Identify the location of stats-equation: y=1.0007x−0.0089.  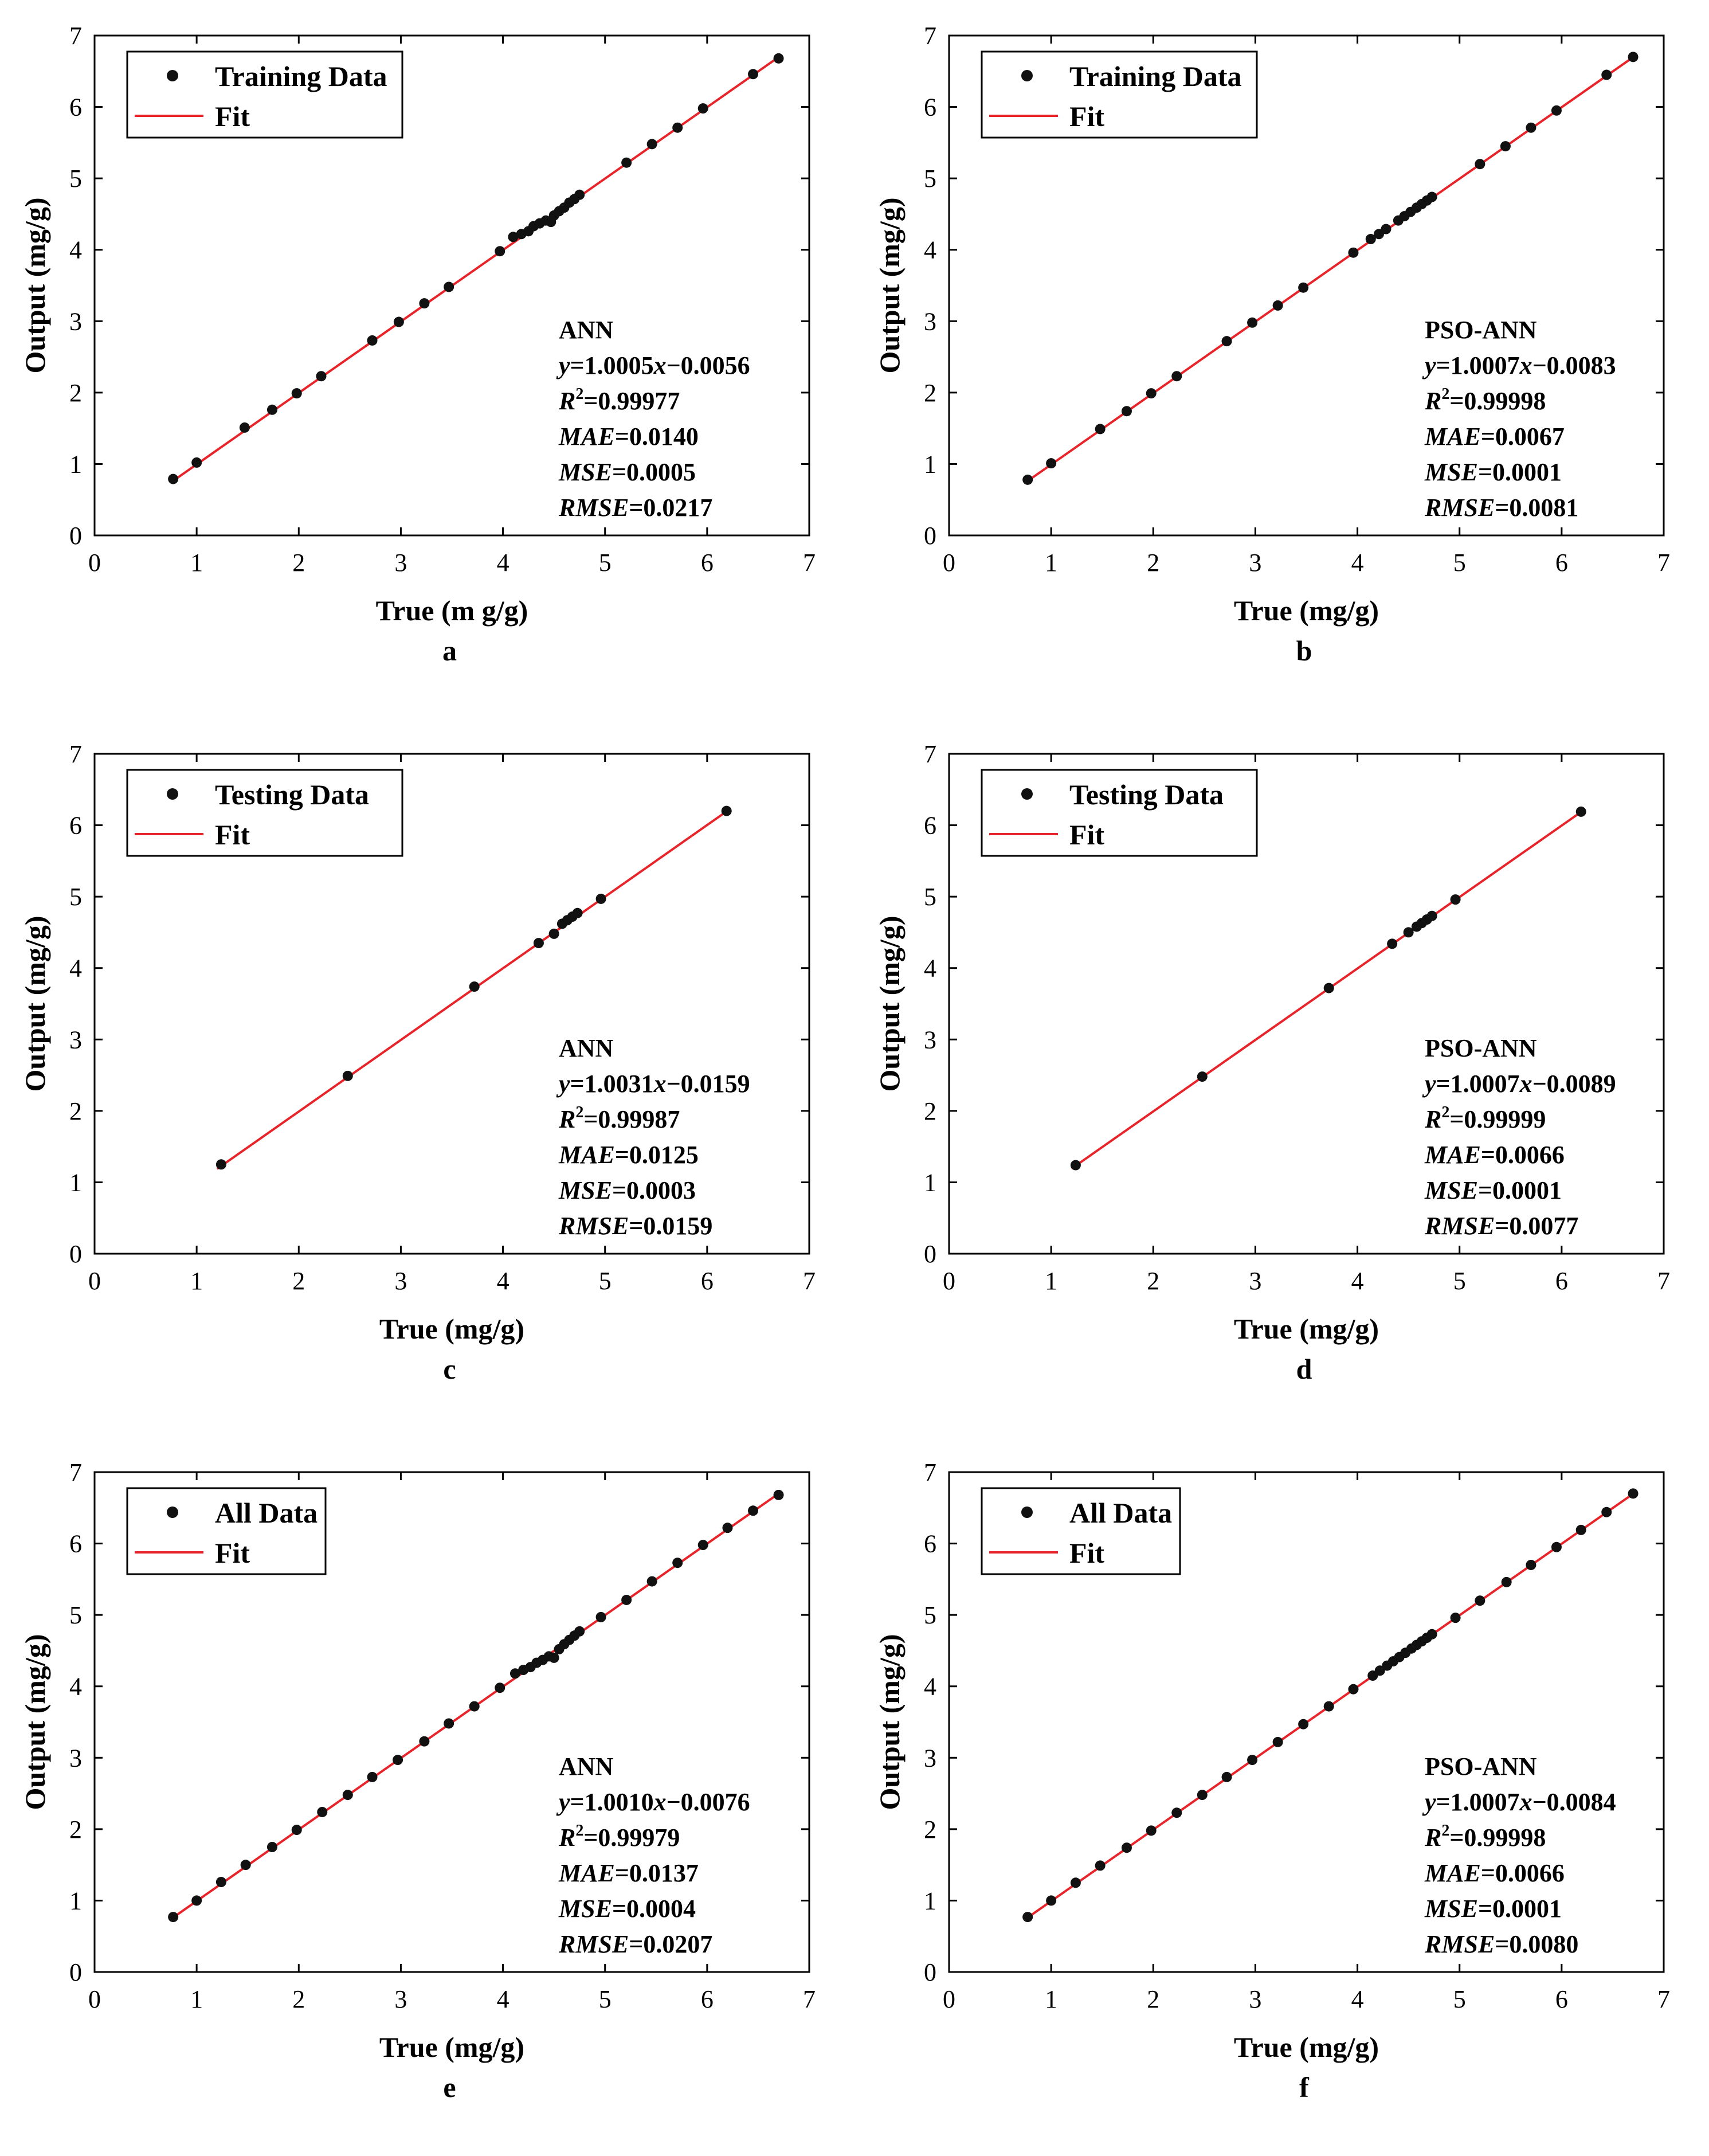
(1519, 1084).